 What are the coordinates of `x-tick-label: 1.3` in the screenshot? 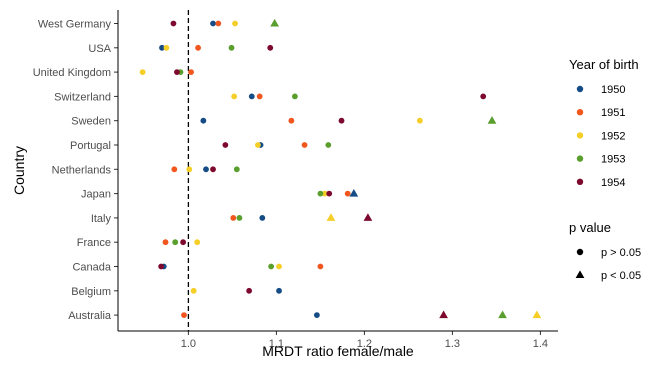 It's located at (452, 344).